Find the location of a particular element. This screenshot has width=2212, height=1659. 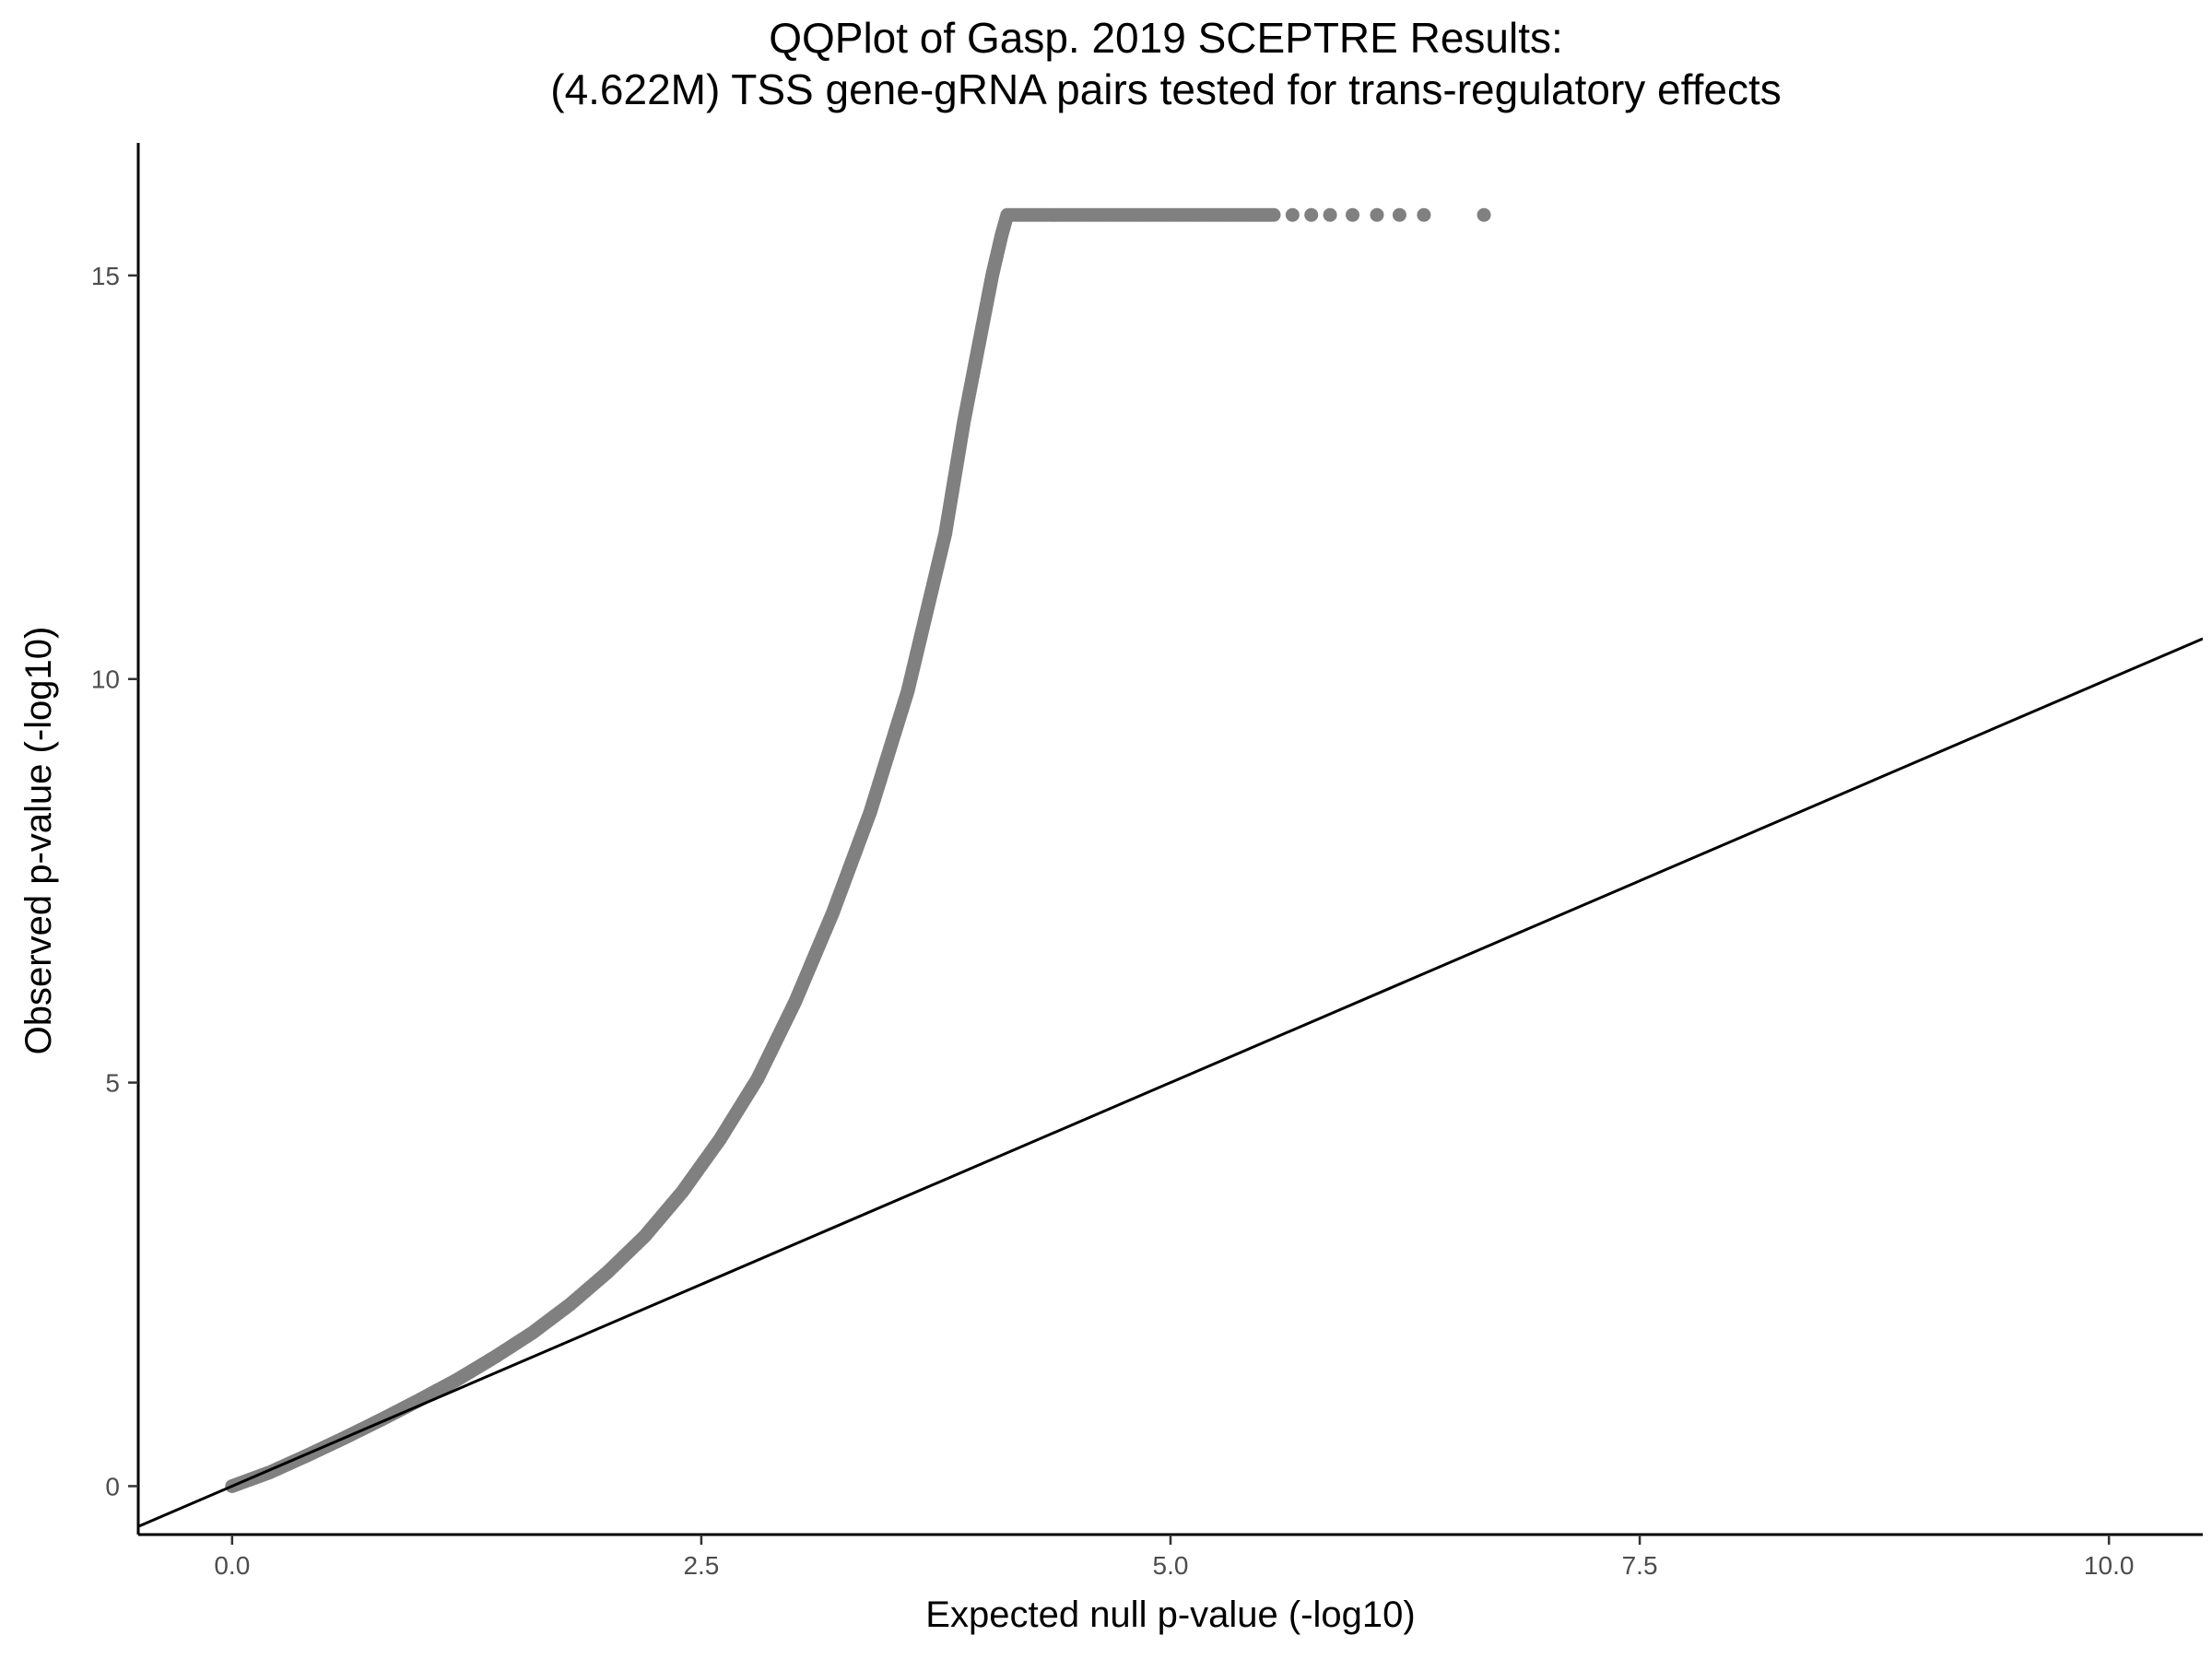

y-axis-title: Observed p-value (-log10) is located at coordinates (38, 841).